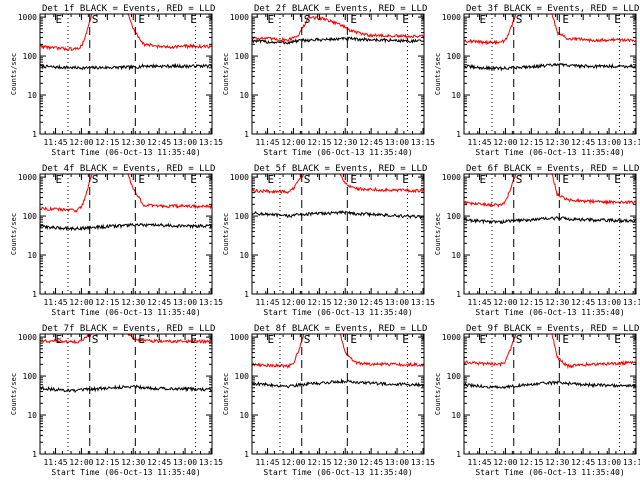  Describe the element at coordinates (438, 74) in the screenshot. I see `y-axis-label: Counts/sec` at that location.